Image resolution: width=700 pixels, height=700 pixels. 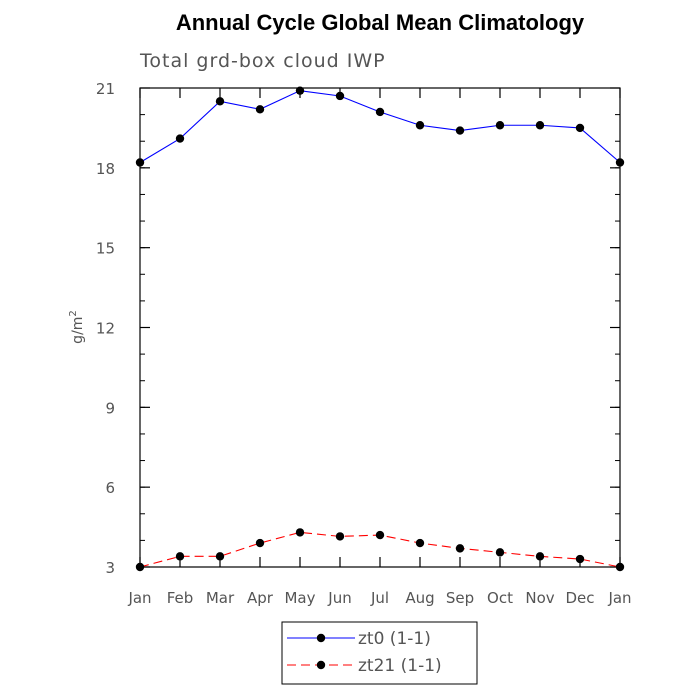 I want to click on y-tick-label: 9, so click(x=110, y=408).